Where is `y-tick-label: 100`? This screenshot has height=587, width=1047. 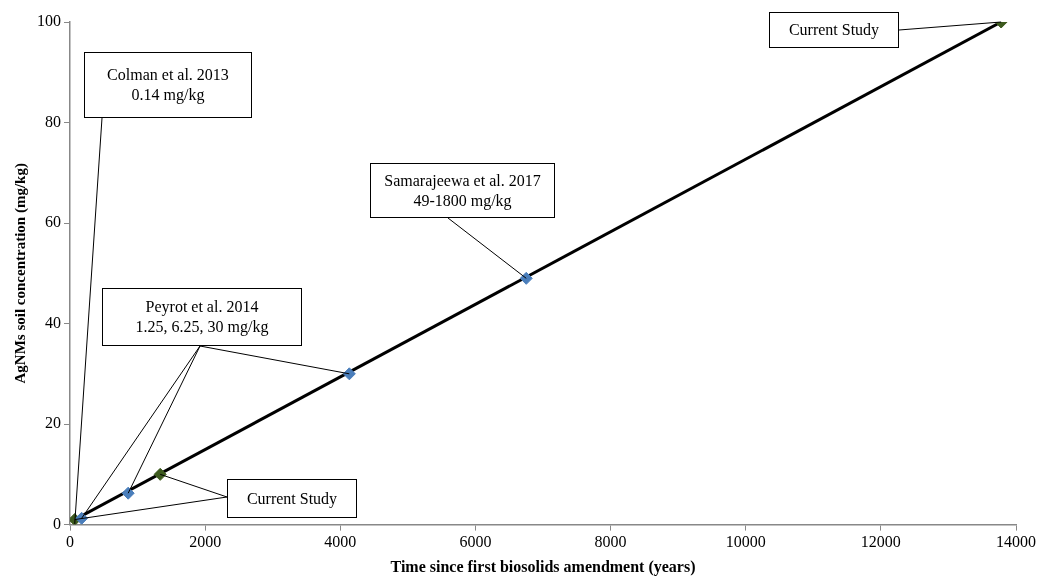
y-tick-label: 100 is located at coordinates (49, 21).